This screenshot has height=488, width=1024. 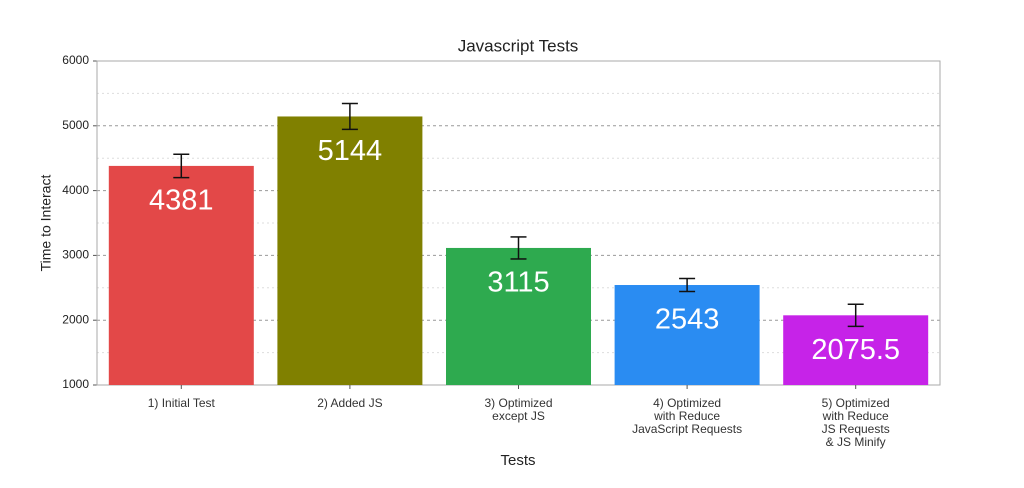 What do you see at coordinates (181, 403) in the screenshot?
I see `x-tick-label: 1) Initial Test` at bounding box center [181, 403].